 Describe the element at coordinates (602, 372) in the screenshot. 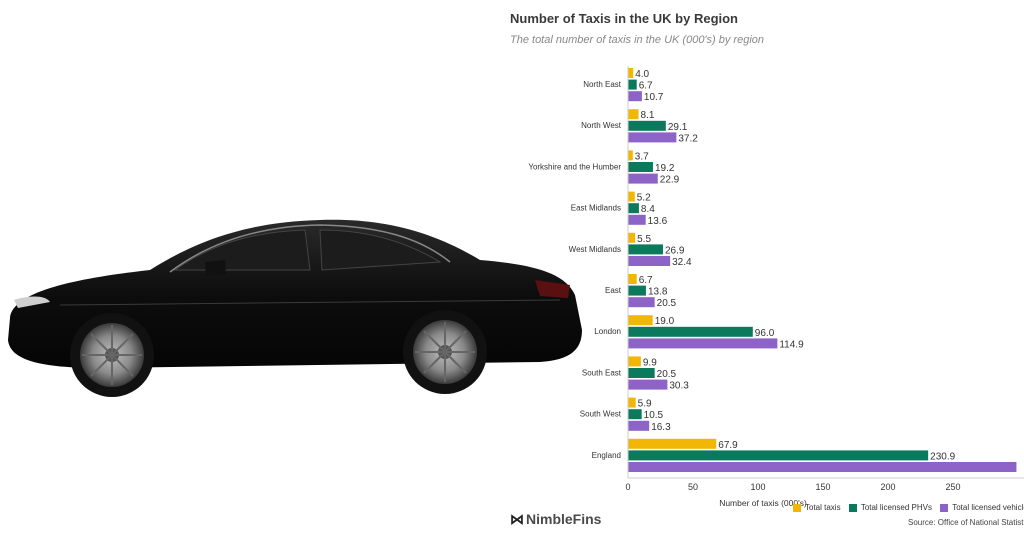

I see `category-label: South East` at that location.